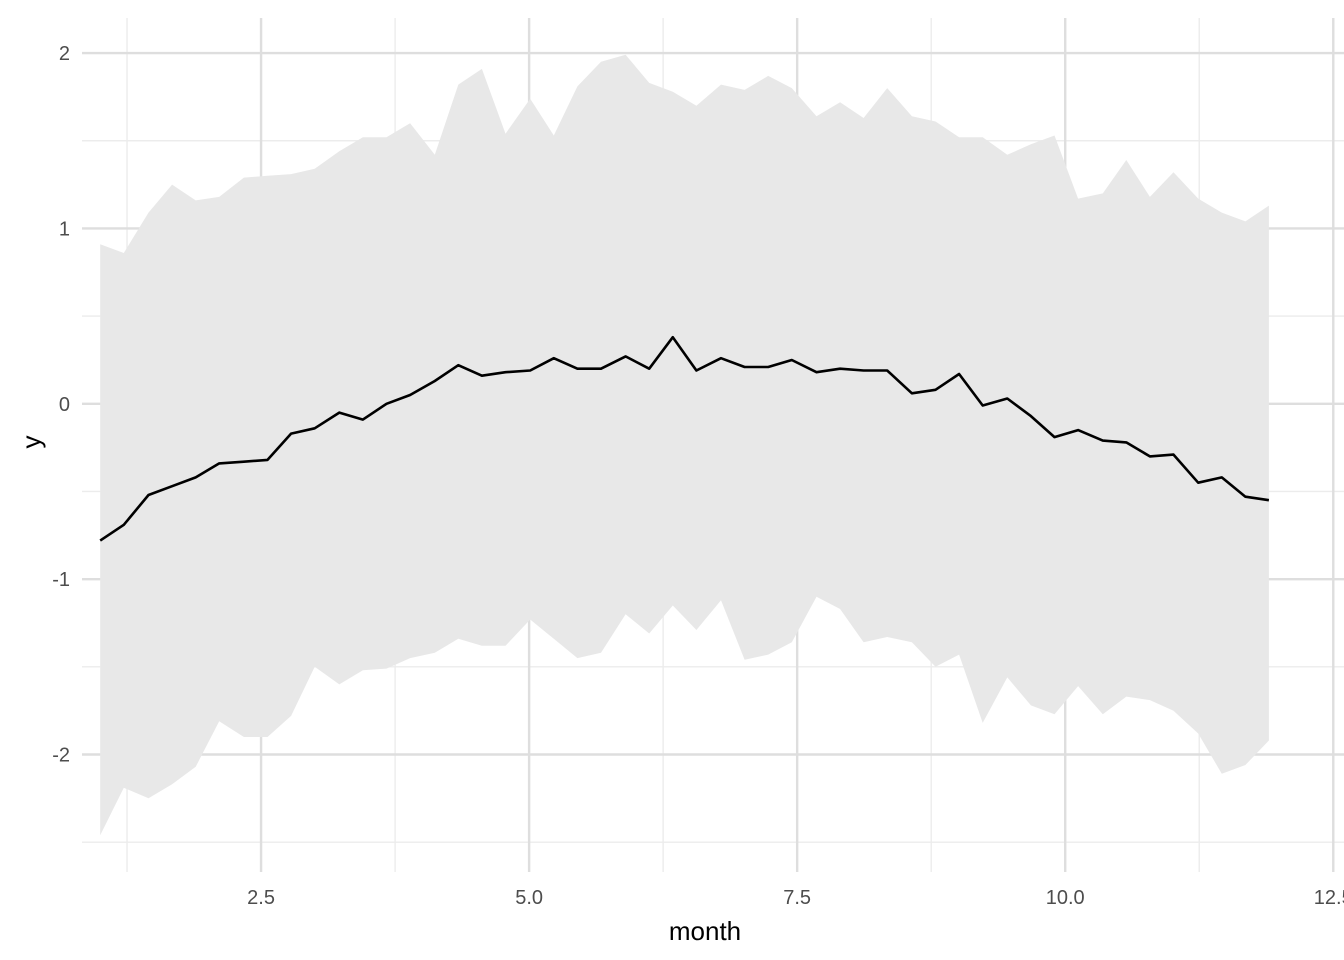 This screenshot has height=960, width=1344. I want to click on x-tick-labels: 2.5 5.0 7.5 10.0 12.5, so click(795, 898).